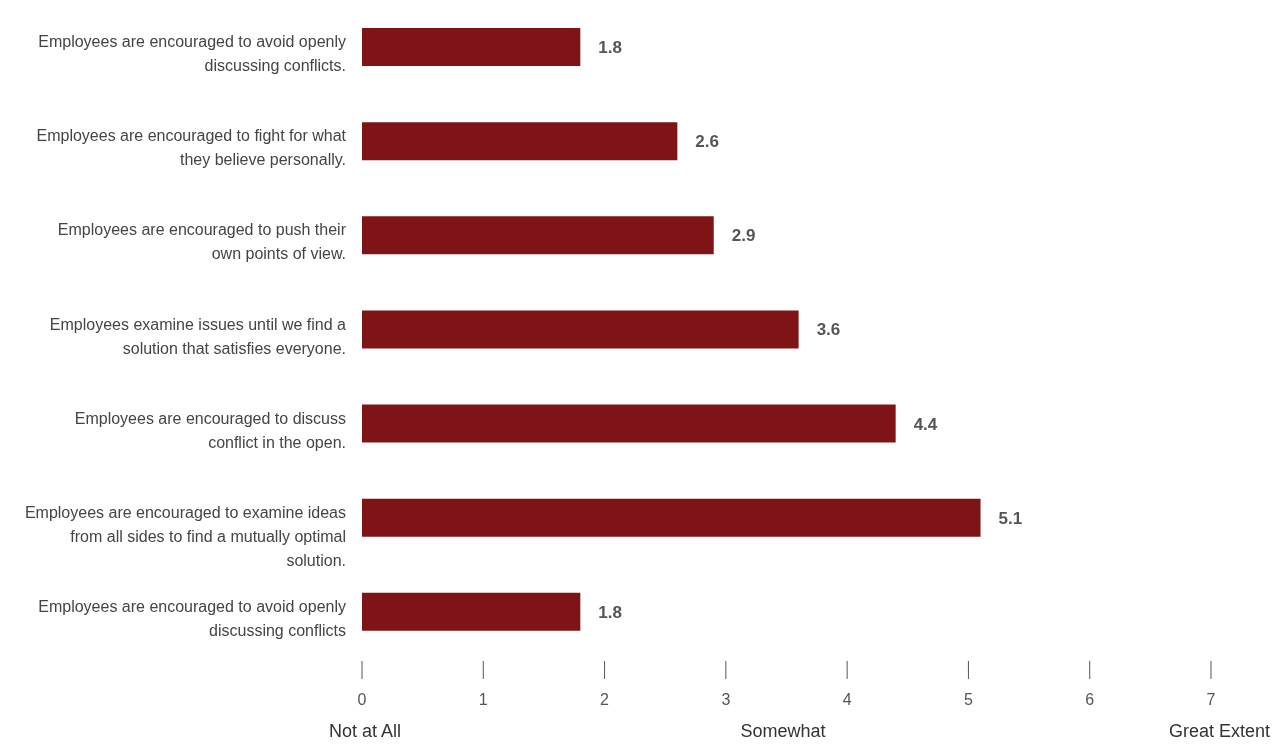  Describe the element at coordinates (191, 148) in the screenshot. I see `y-tick-label: Employees are encouraged to fight for what they believe personally.` at that location.